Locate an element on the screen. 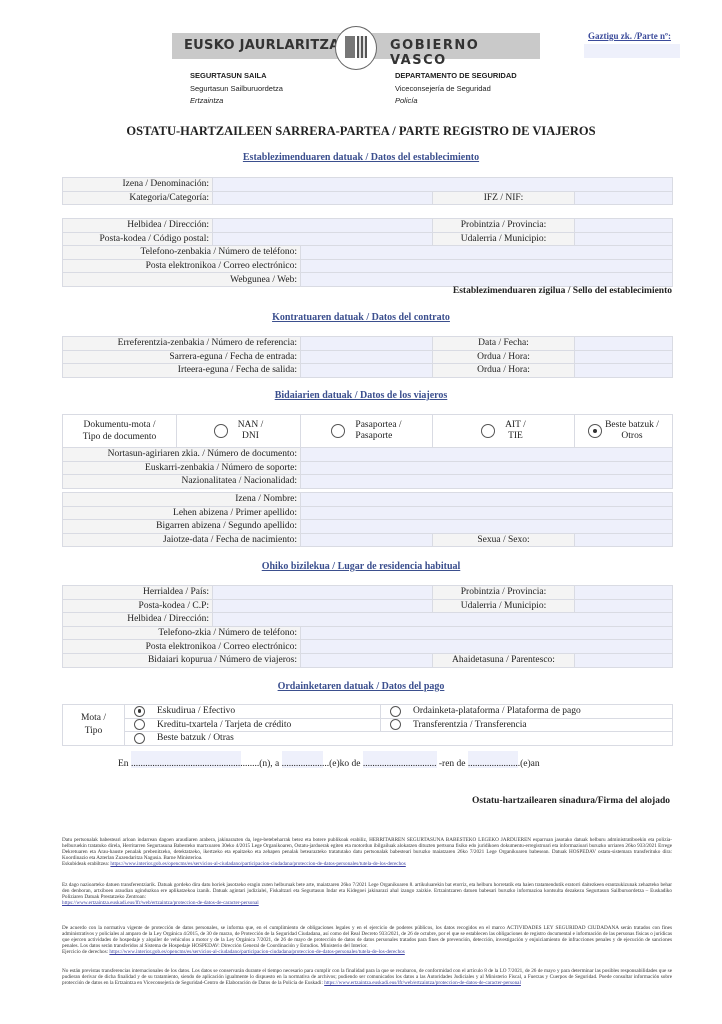 This screenshot has height=1024, width=722. dept-unit: Ertzaintza is located at coordinates (207, 100).